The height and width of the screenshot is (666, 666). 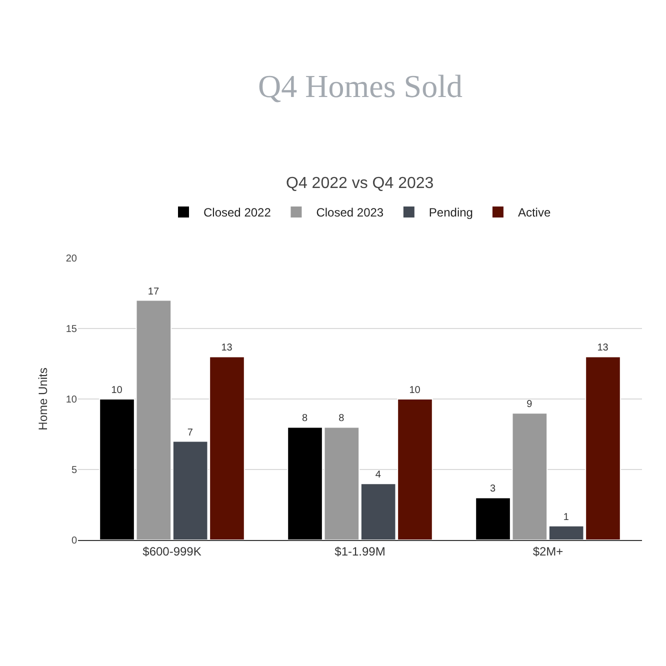 What do you see at coordinates (43, 399) in the screenshot?
I see `y-axis-title: Home Units` at bounding box center [43, 399].